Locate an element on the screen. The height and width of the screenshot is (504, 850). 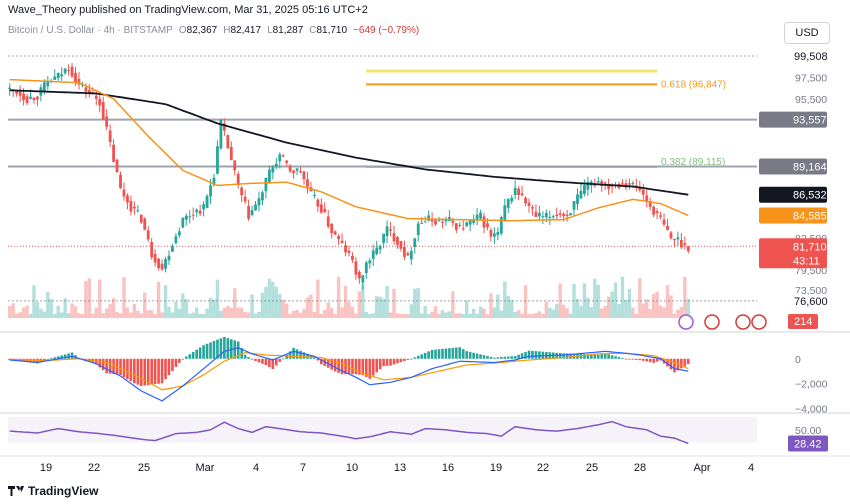
price-axis-tick: 97,500 is located at coordinates (811, 78).